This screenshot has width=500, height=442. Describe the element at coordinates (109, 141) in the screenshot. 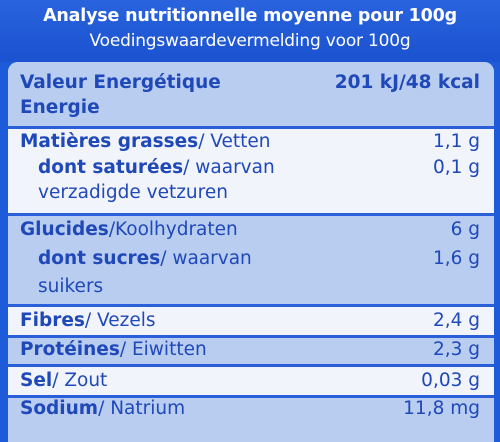

I see `fat-label-fr: Matières grasses` at that location.